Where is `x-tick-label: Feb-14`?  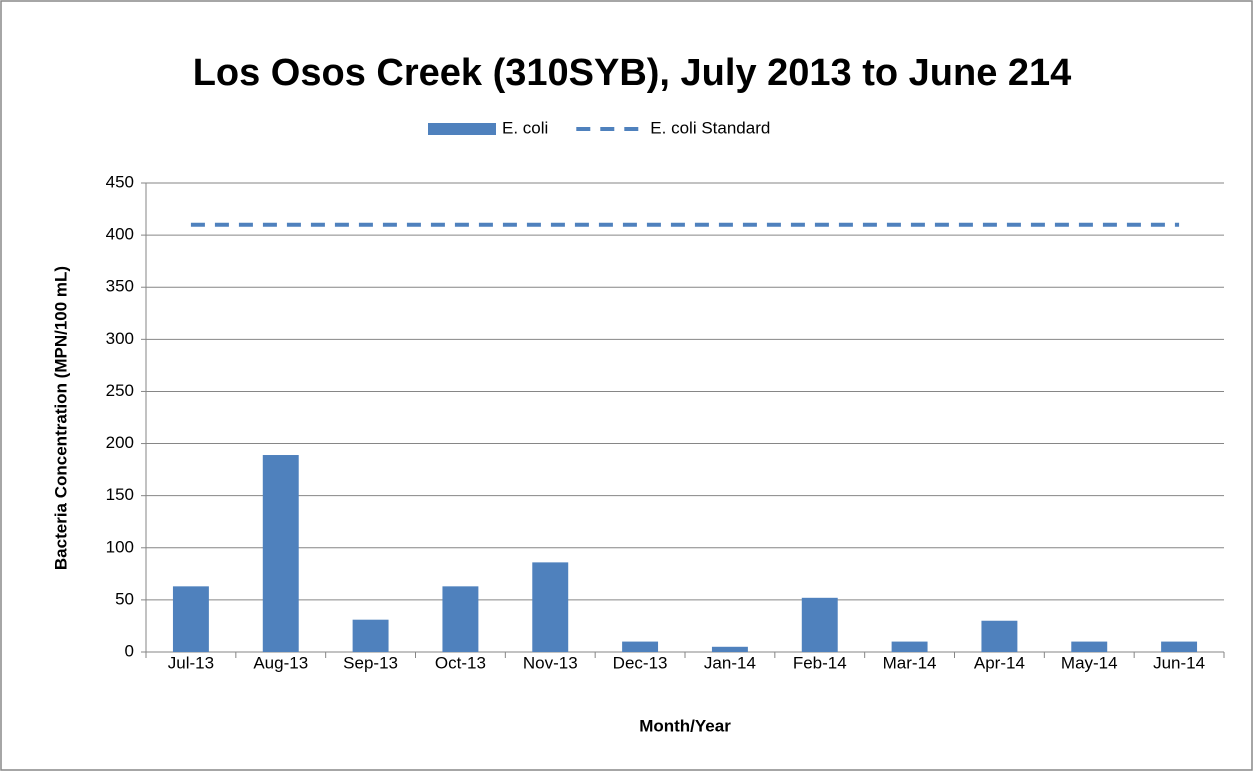
x-tick-label: Feb-14 is located at coordinates (820, 662).